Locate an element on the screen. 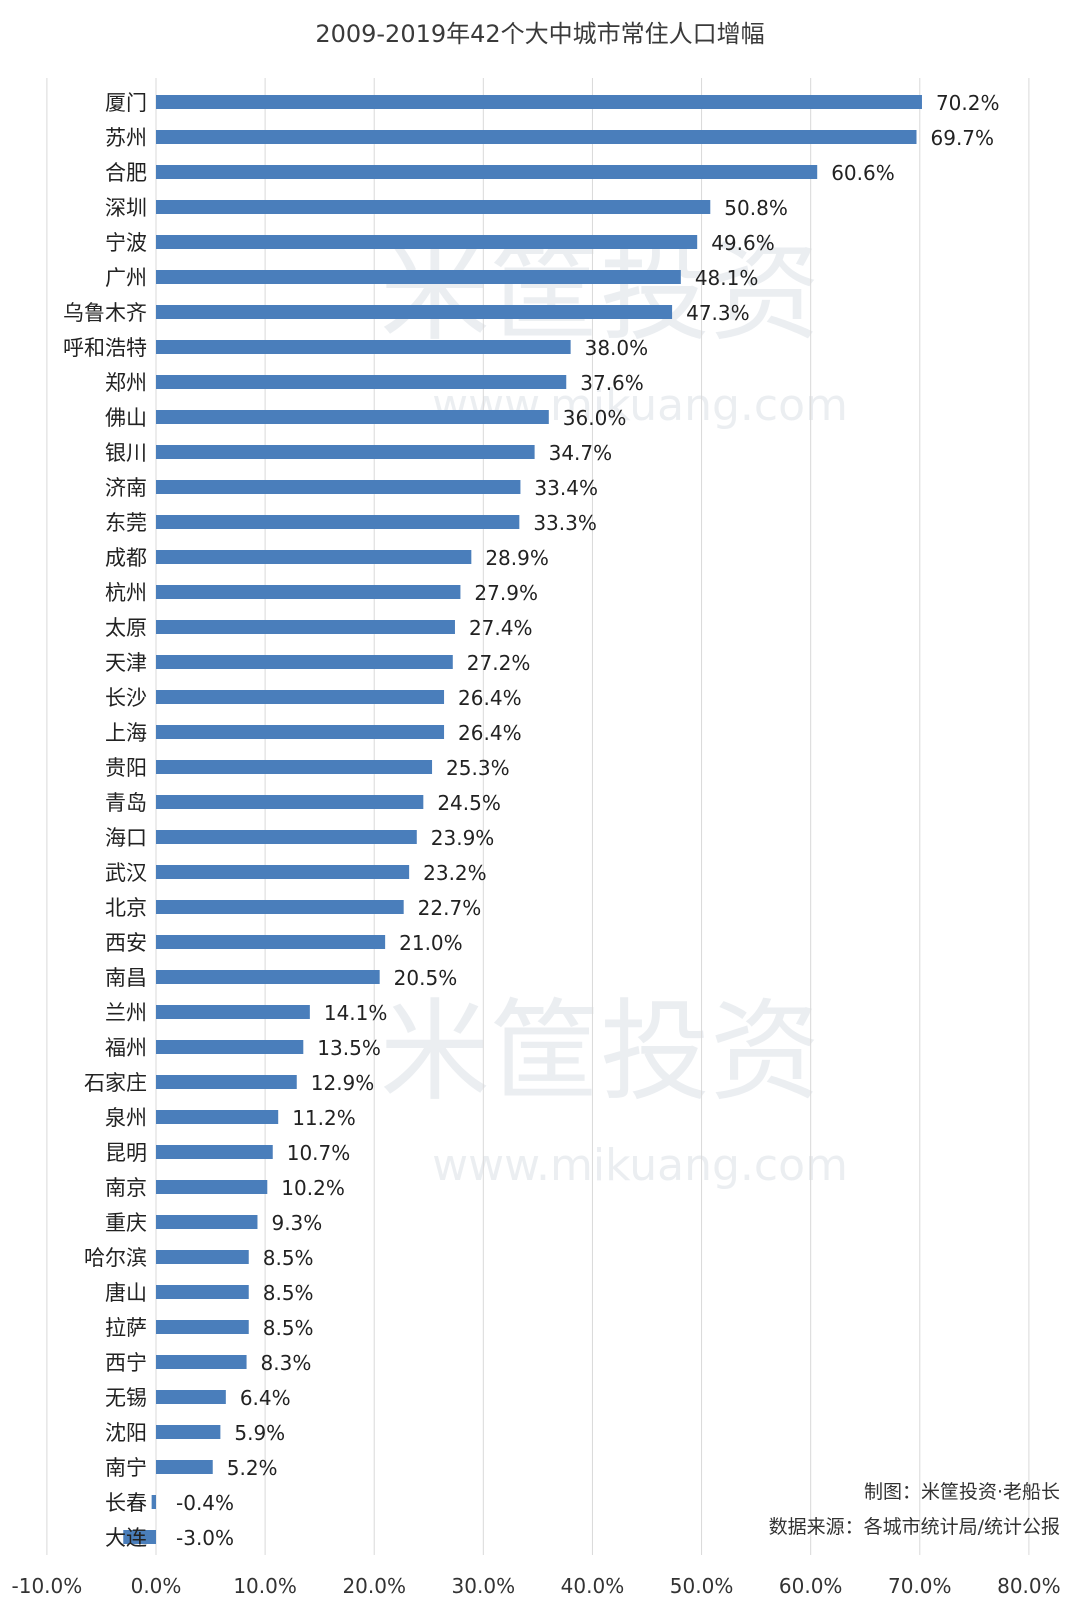 Image resolution: width=1080 pixels, height=1622 pixels. category-label: 杭州 is located at coordinates (126, 593).